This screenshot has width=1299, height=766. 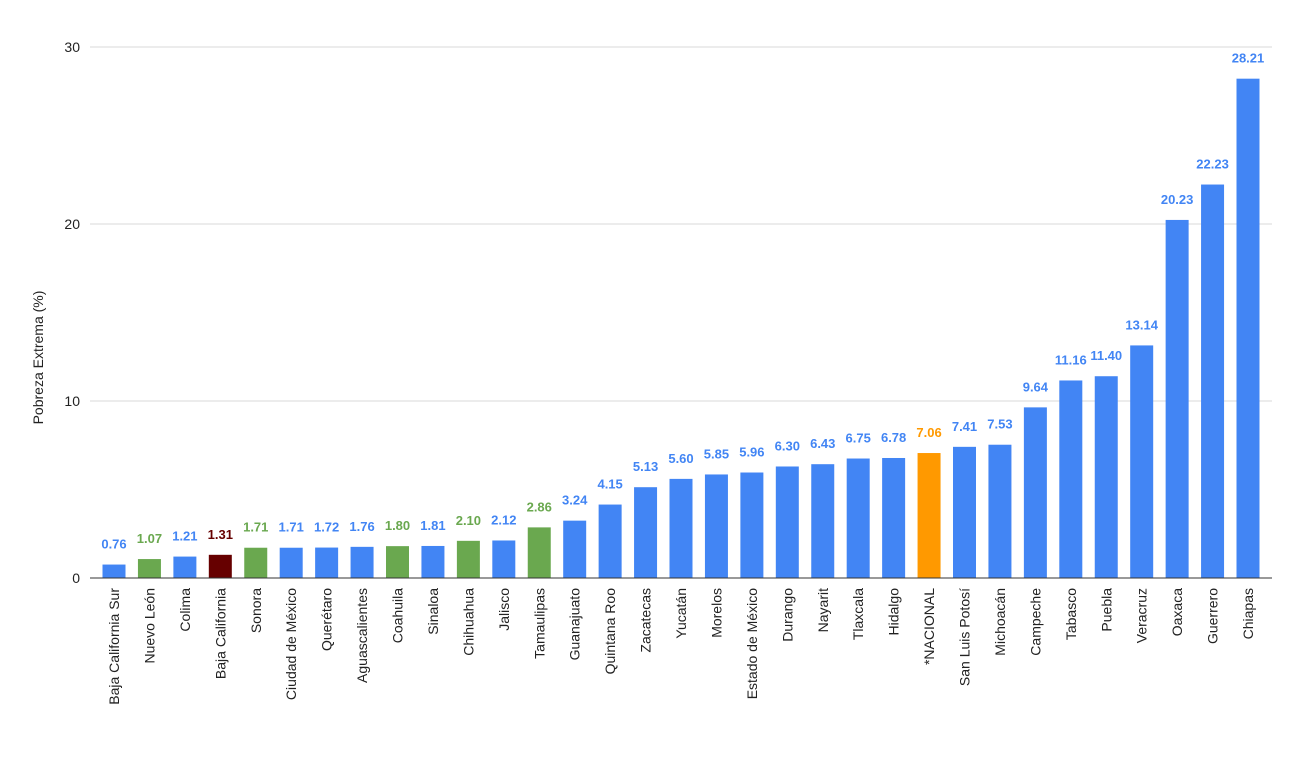 What do you see at coordinates (999, 424) in the screenshot?
I see `data-label: 7.53` at bounding box center [999, 424].